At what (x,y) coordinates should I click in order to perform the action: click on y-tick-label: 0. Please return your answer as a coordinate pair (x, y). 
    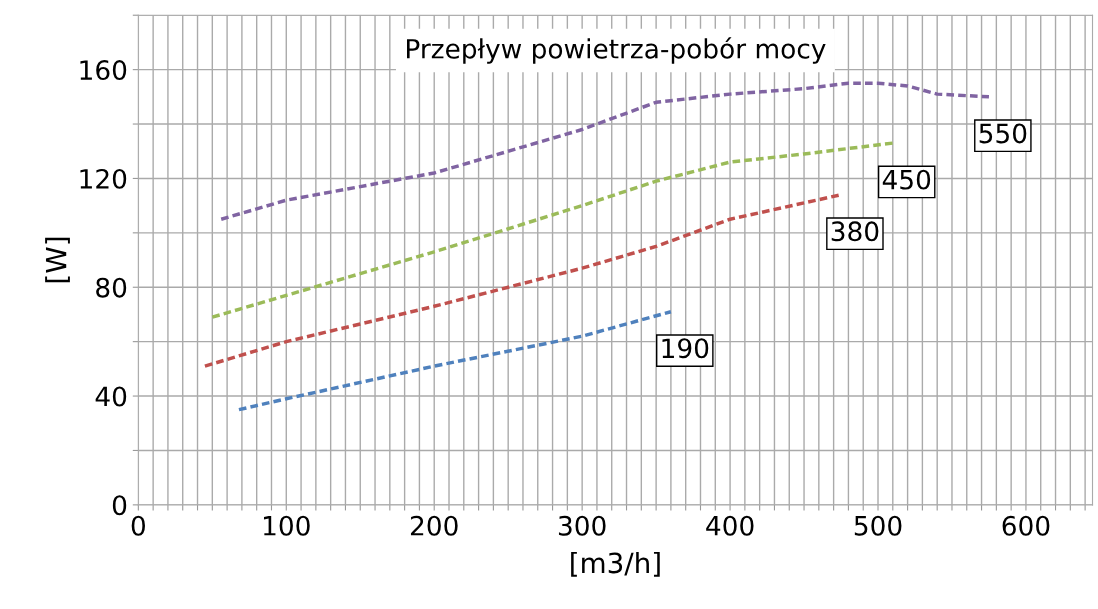
    Looking at the image, I should click on (119, 505).